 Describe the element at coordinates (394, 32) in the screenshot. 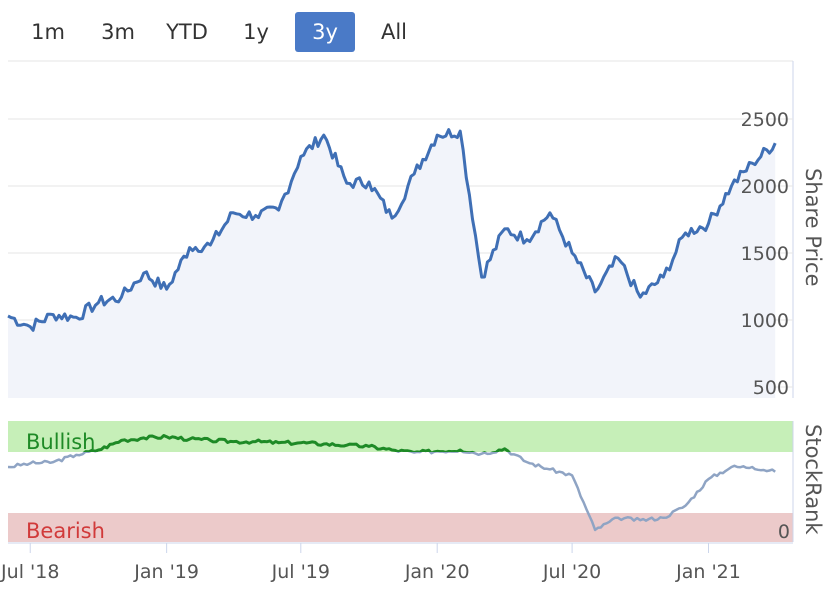

I see `range-button-all: All` at that location.